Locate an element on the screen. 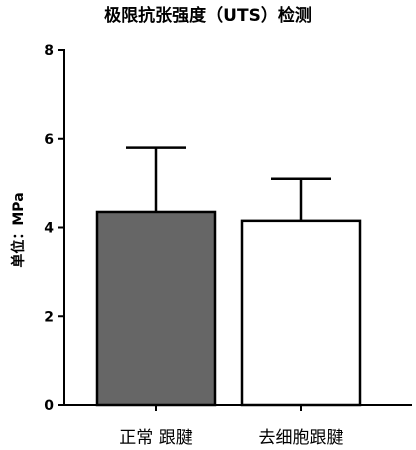  y-tick-label: 6 is located at coordinates (49, 140).